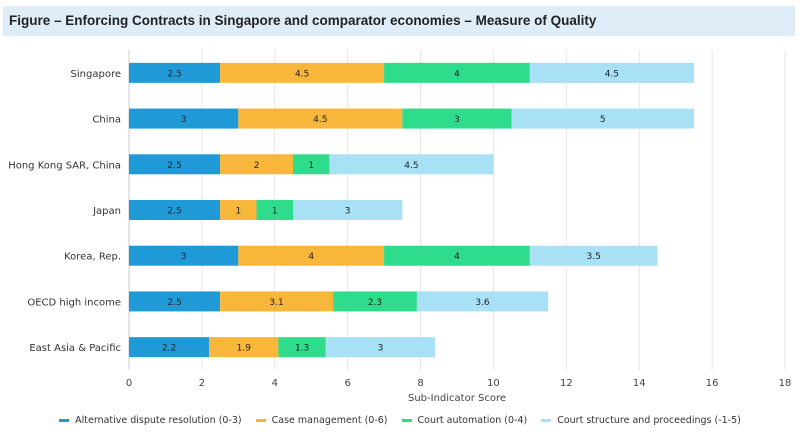  I want to click on category-label: China, so click(106, 120).